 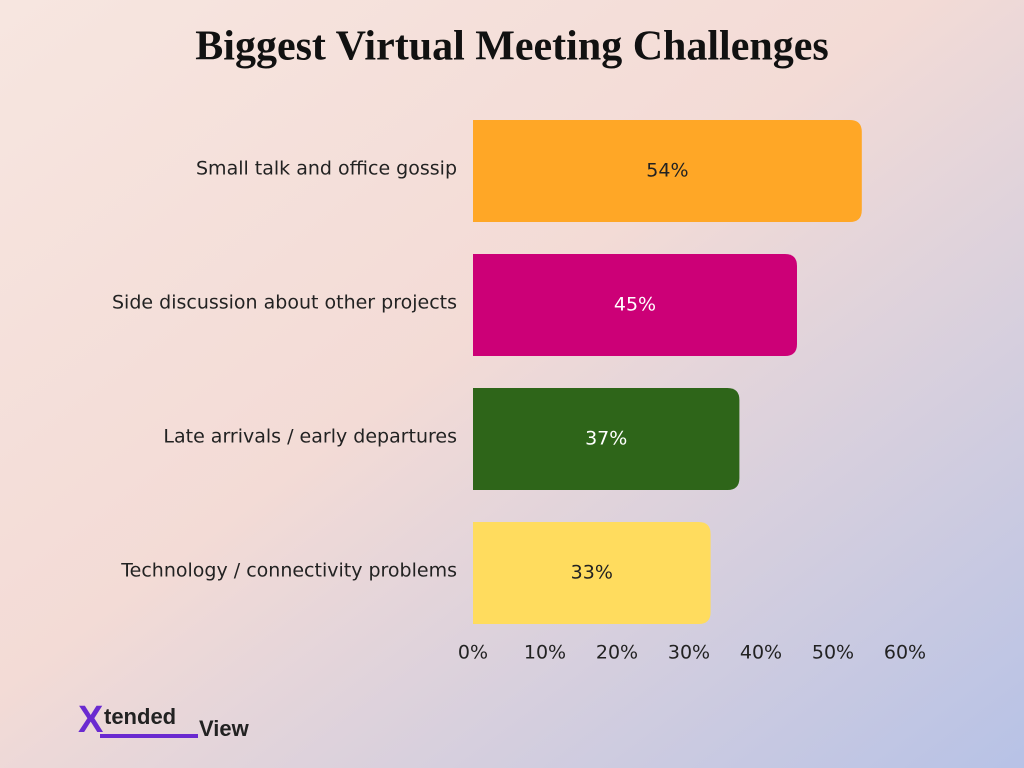 I want to click on y-tick-label: Technology / connectivity problems, so click(x=288, y=571).